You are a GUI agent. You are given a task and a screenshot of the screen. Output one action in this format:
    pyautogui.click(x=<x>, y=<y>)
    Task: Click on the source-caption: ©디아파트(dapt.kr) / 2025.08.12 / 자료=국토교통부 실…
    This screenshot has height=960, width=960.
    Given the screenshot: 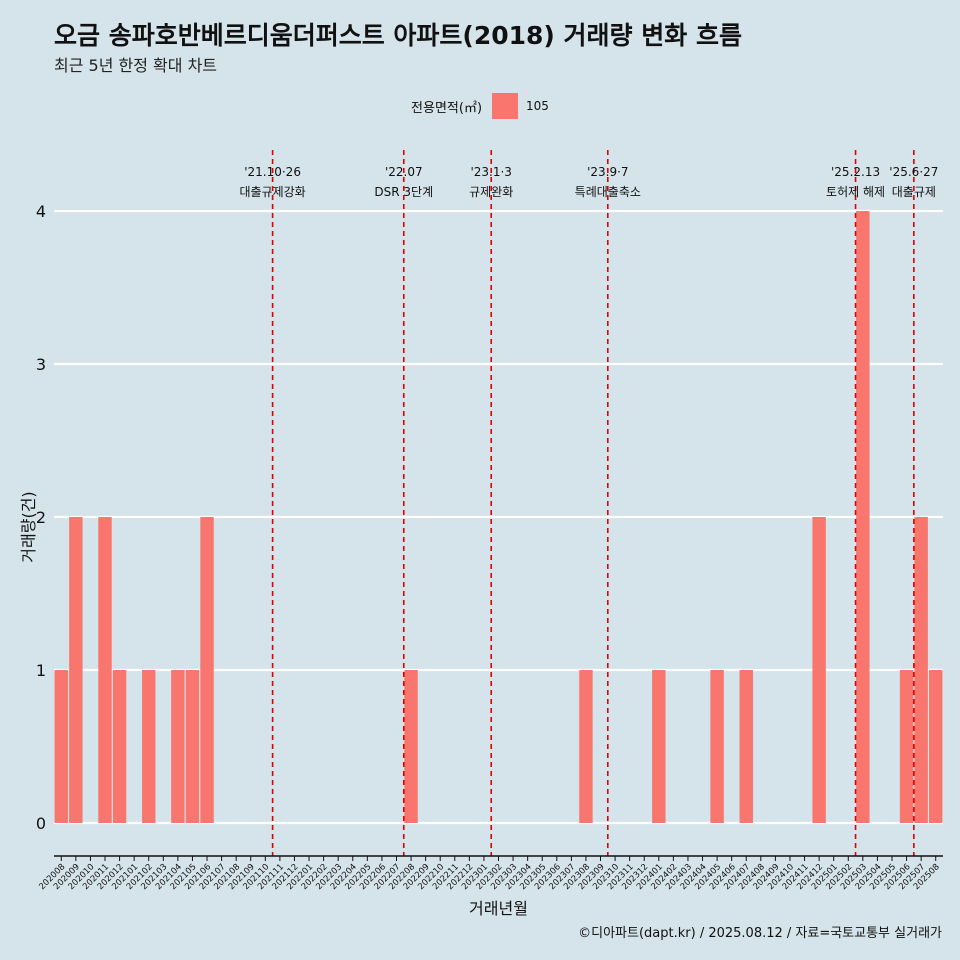 What is the action you would take?
    pyautogui.click(x=760, y=933)
    